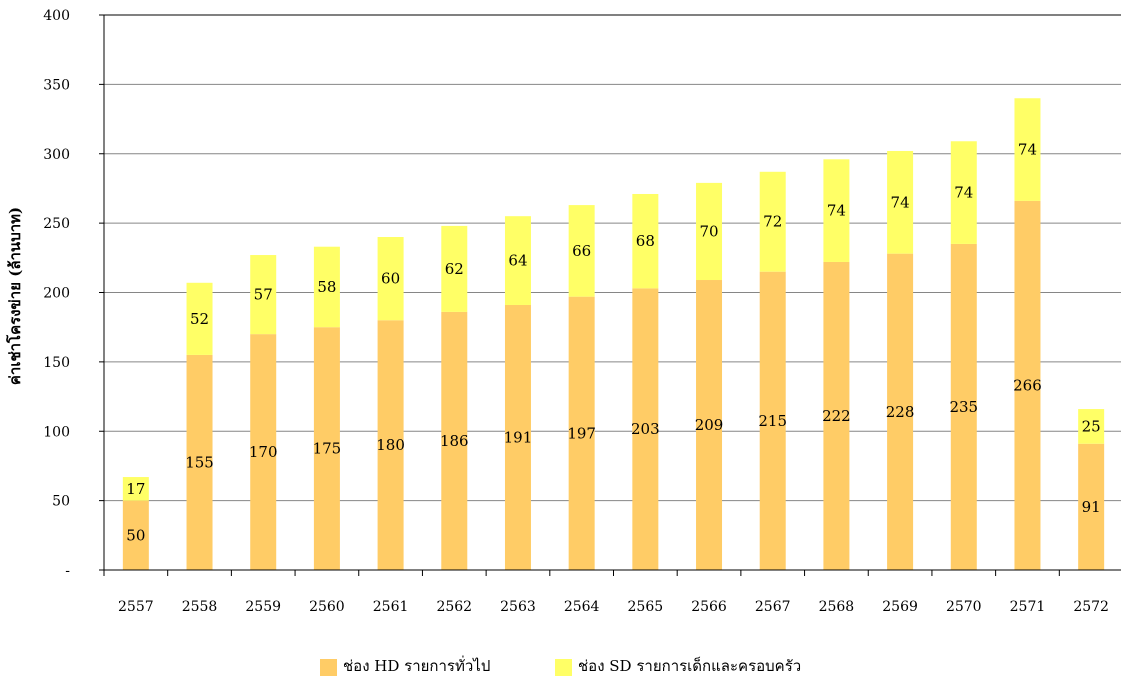  I want to click on data-label: 70, so click(708, 231).